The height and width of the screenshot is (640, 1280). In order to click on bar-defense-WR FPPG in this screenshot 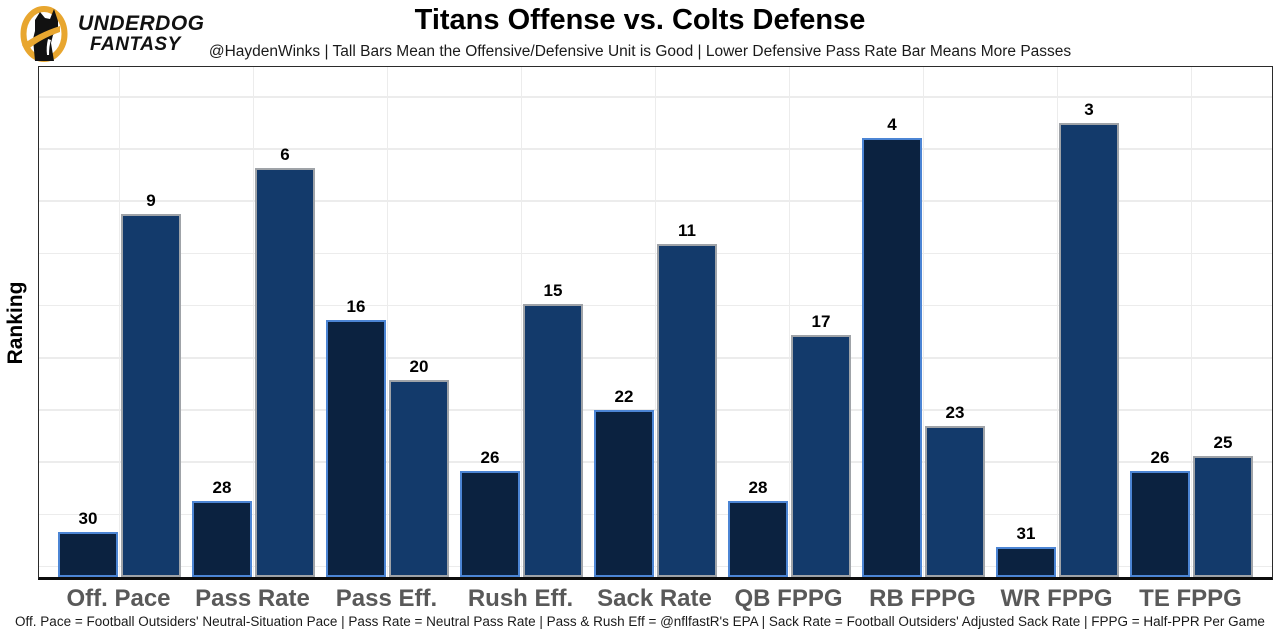, I will do `click(1089, 349)`.